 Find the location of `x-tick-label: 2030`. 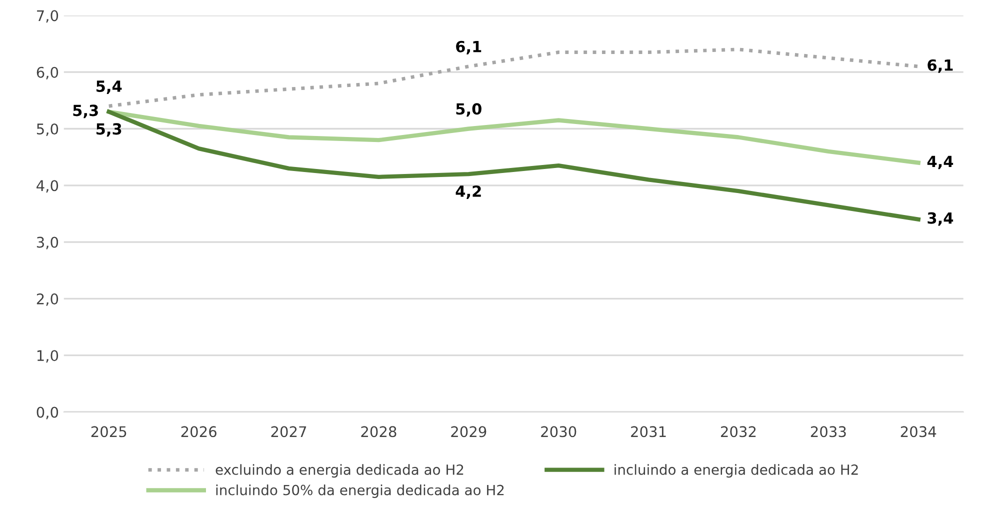

x-tick-label: 2030 is located at coordinates (558, 432).